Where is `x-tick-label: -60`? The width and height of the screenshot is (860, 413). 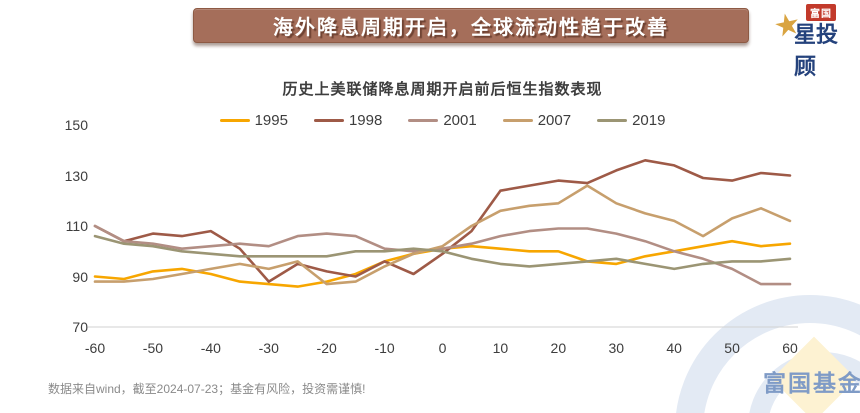
x-tick-label: -60 is located at coordinates (95, 348).